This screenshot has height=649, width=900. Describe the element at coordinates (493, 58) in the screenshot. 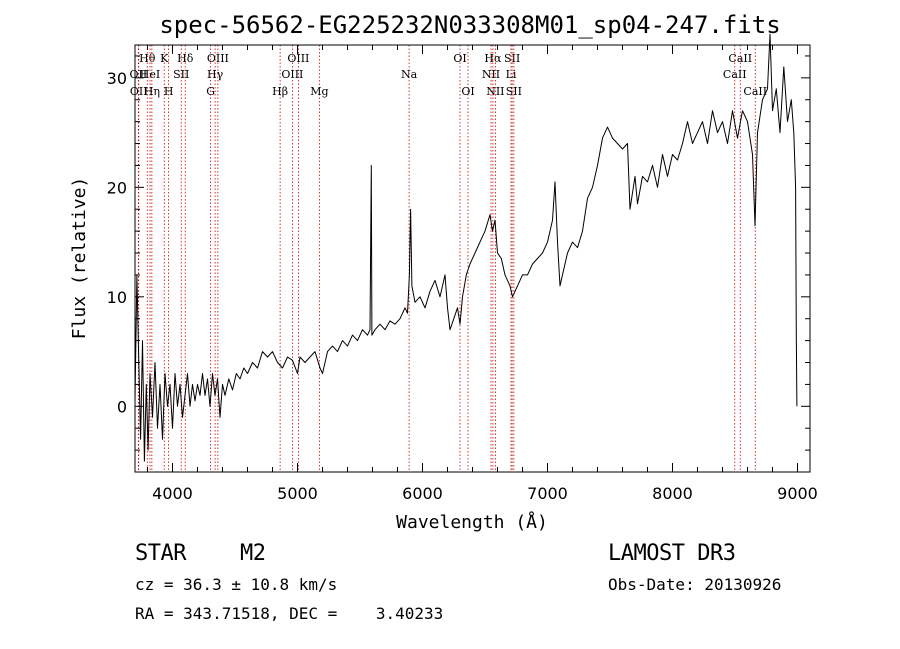

I see `line-marker-label: Hα` at that location.